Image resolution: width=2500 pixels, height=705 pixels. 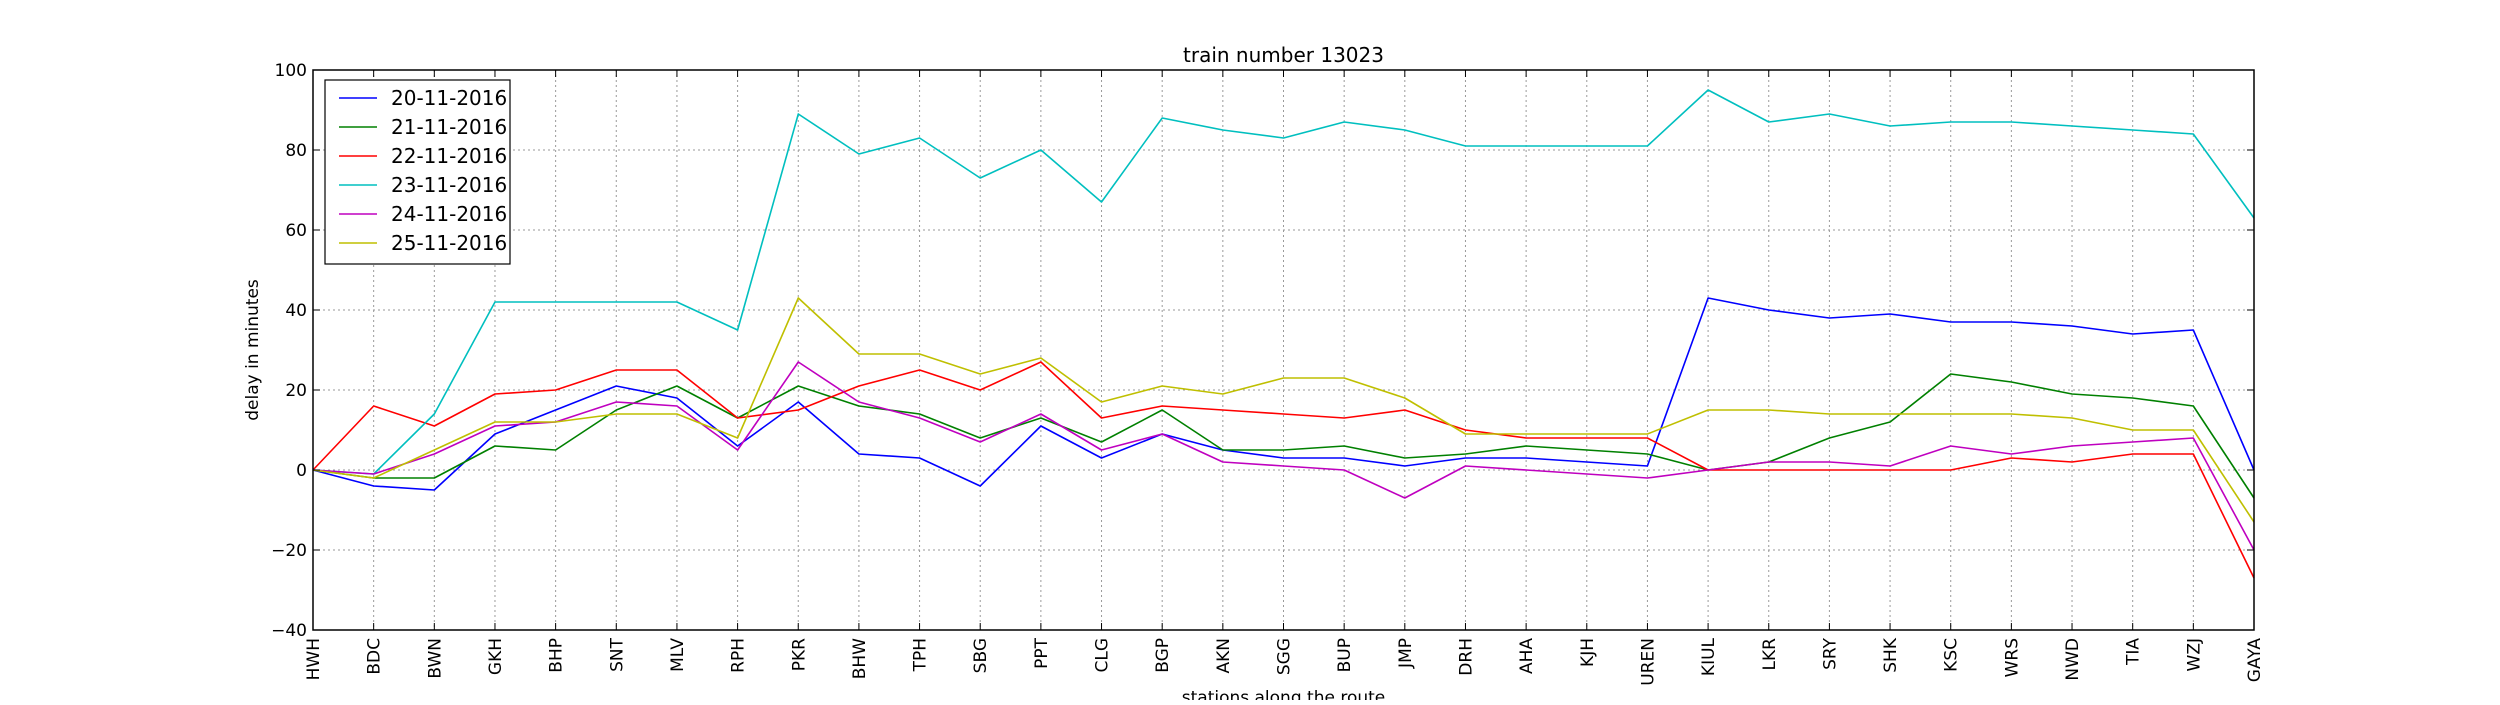 I want to click on x-tick-label: HWH, so click(x=314, y=659).